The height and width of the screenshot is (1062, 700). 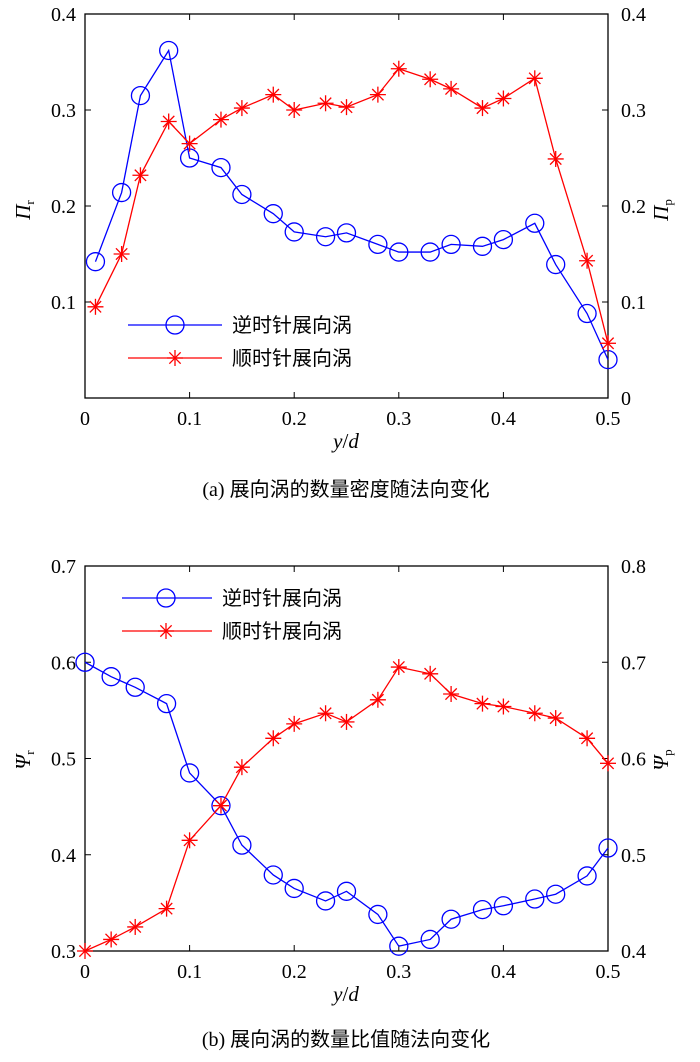 I want to click on y-right-tick-label: 0.1, so click(x=633, y=303).